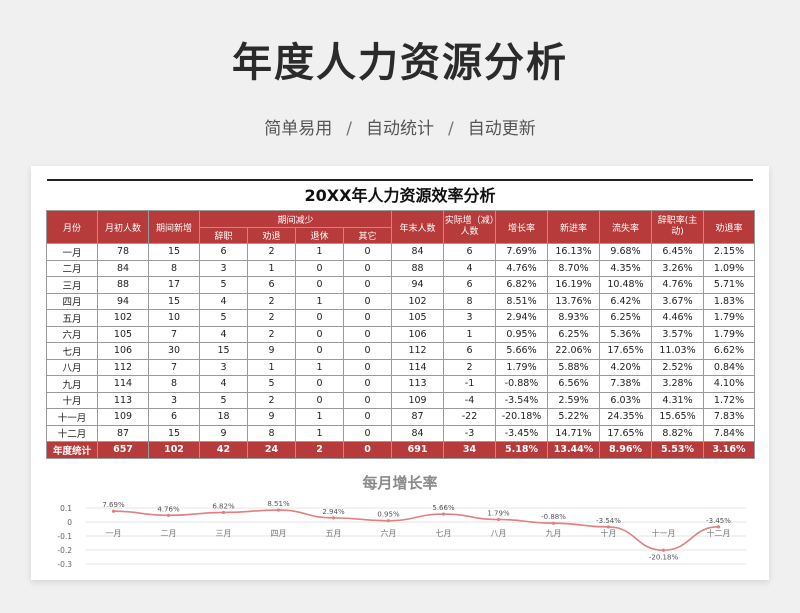 This screenshot has width=800, height=613. Describe the element at coordinates (678, 450) in the screenshot. I see `total-cell: 5.53%` at that location.